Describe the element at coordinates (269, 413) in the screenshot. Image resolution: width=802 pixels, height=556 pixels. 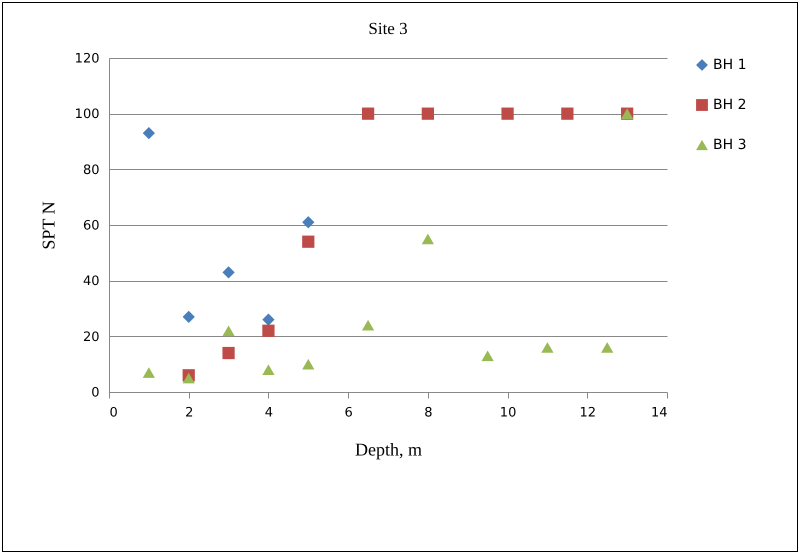
I see `x-tick-label: 4` at that location.